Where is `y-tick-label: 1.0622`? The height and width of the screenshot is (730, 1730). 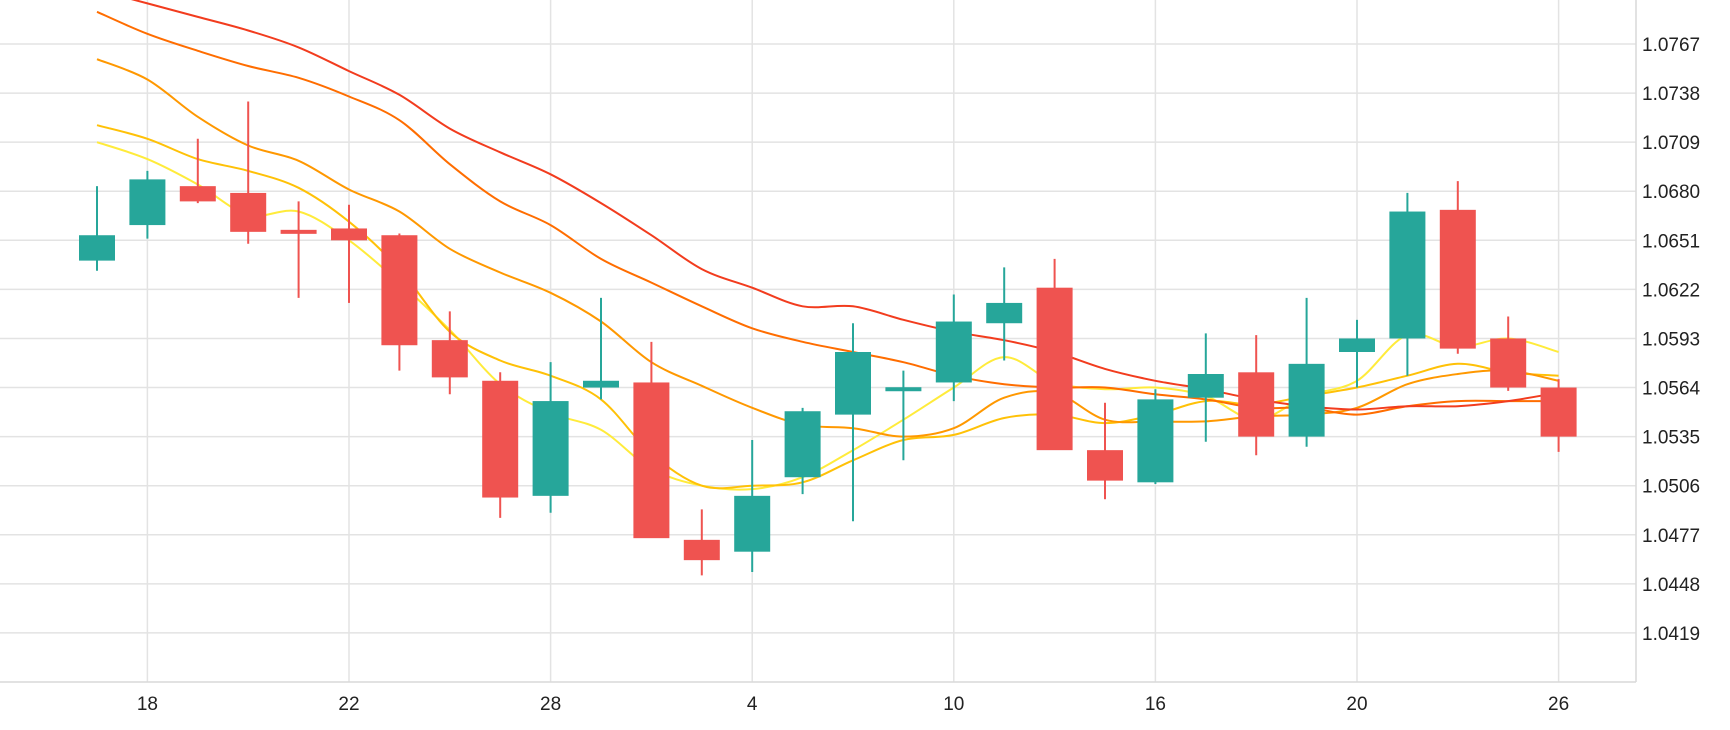 y-tick-label: 1.0622 is located at coordinates (1671, 290).